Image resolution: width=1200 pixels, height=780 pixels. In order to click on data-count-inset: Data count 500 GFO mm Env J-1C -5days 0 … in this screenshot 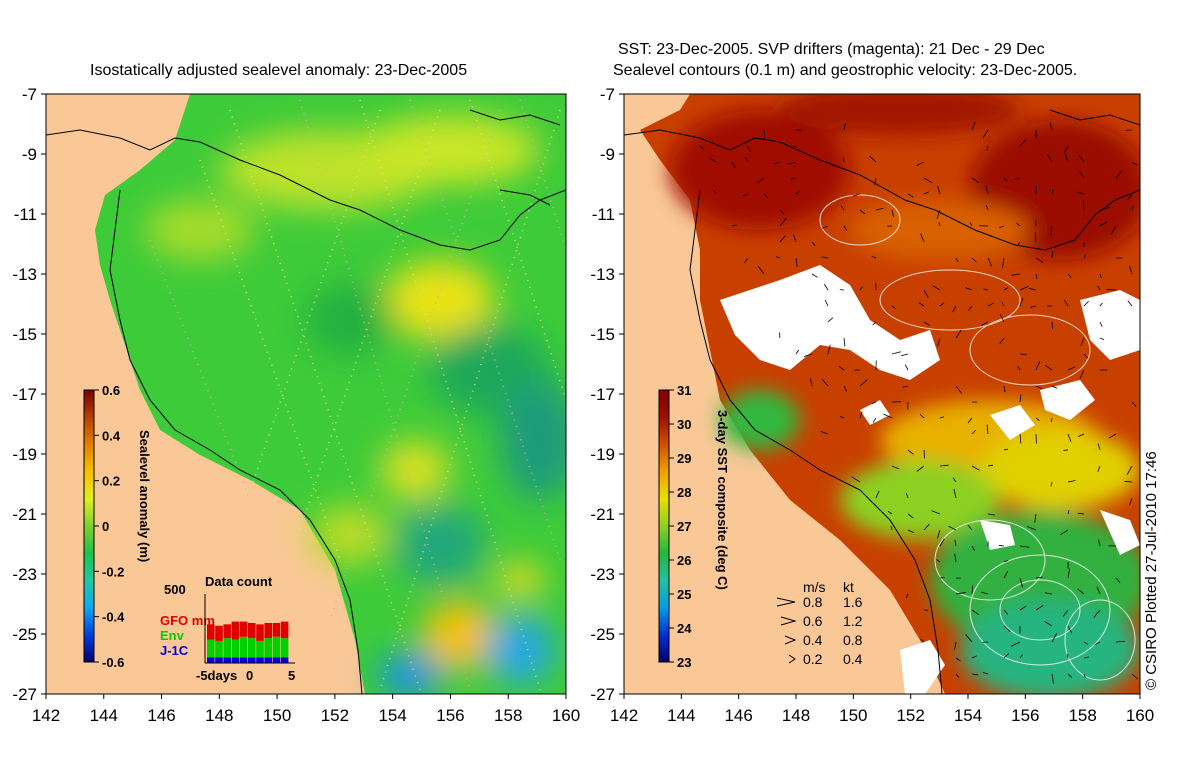, I will do `click(227, 628)`.